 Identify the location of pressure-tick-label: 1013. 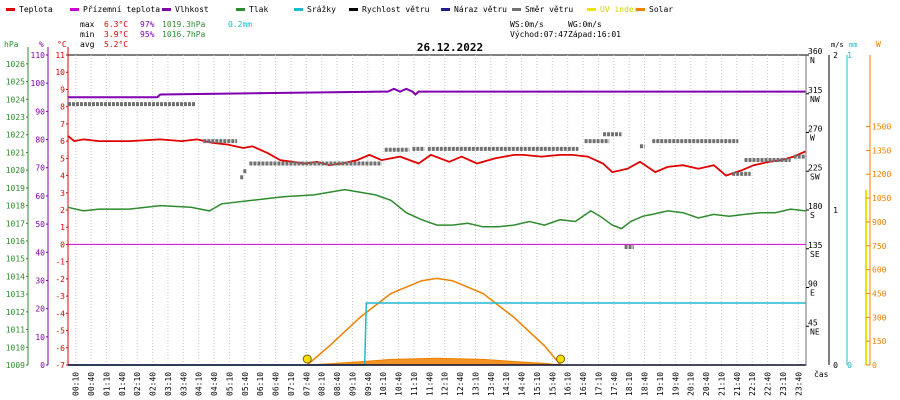
(15, 294).